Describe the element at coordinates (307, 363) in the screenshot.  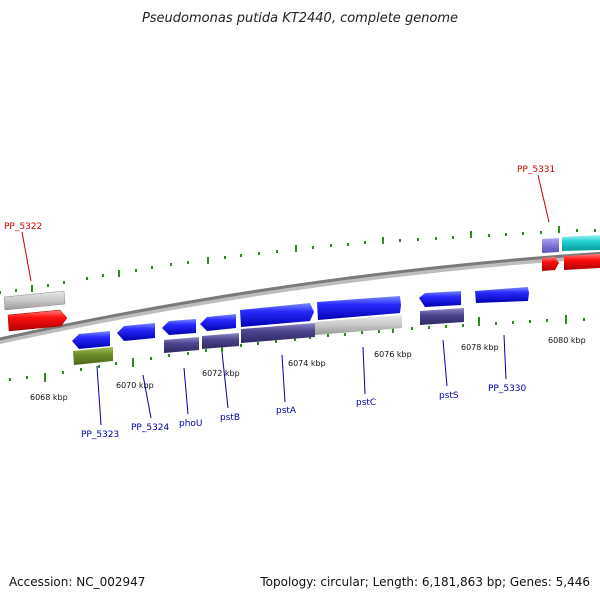
I see `scale-label-6074: 6074 kbp` at that location.